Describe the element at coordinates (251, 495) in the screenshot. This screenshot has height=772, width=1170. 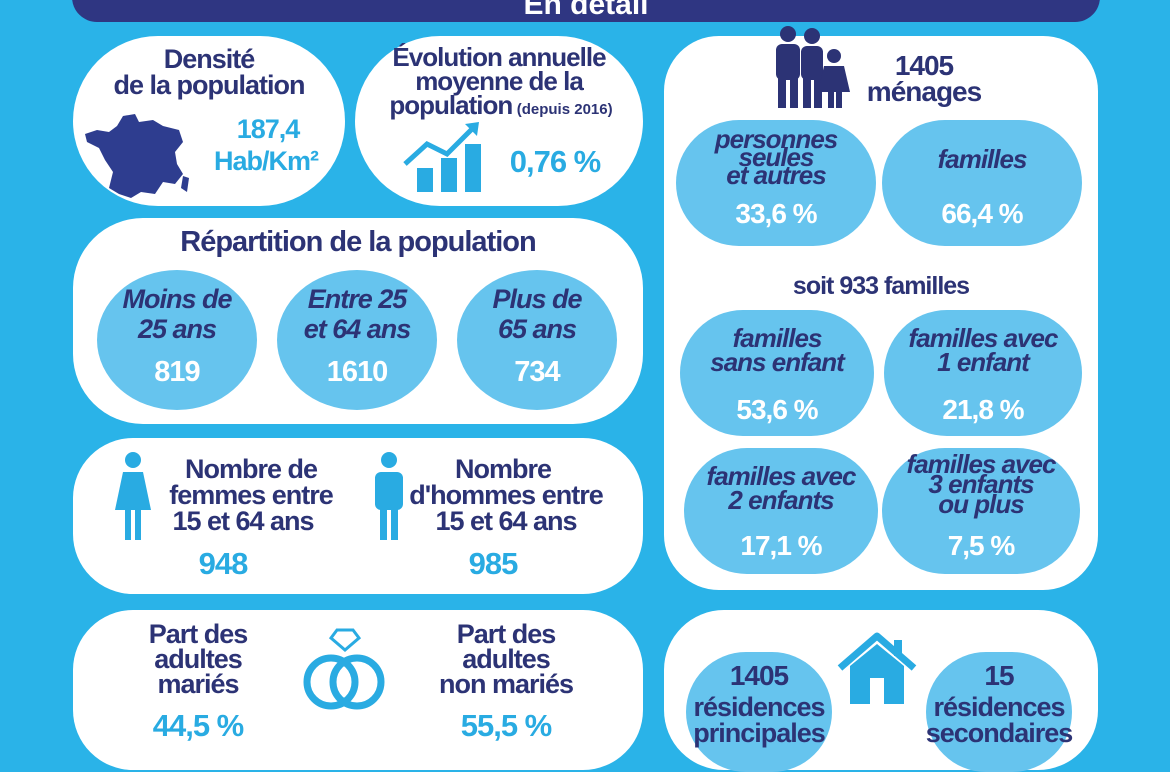
I see `women-line2: femmes entre` at that location.